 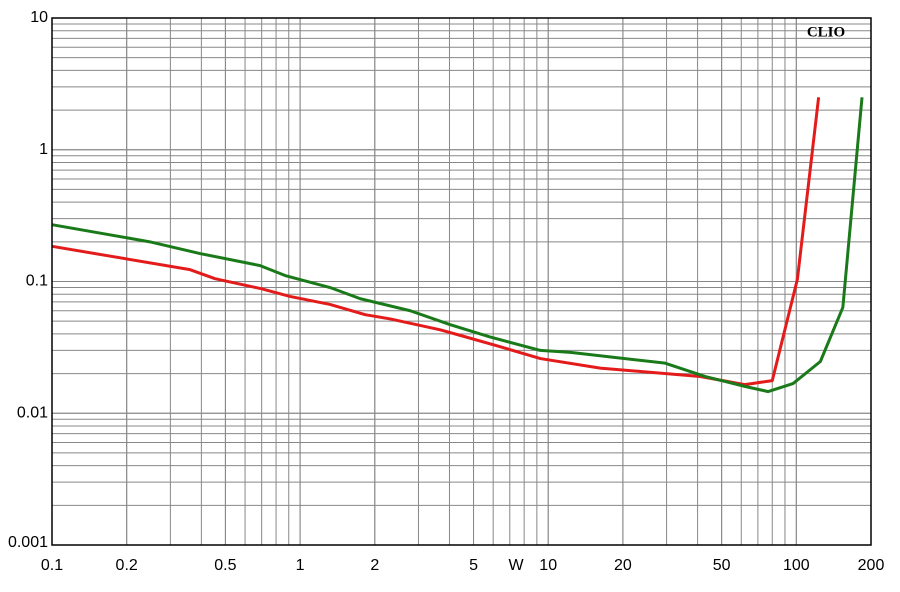 What do you see at coordinates (516, 565) in the screenshot?
I see `x-axis-label: W` at bounding box center [516, 565].